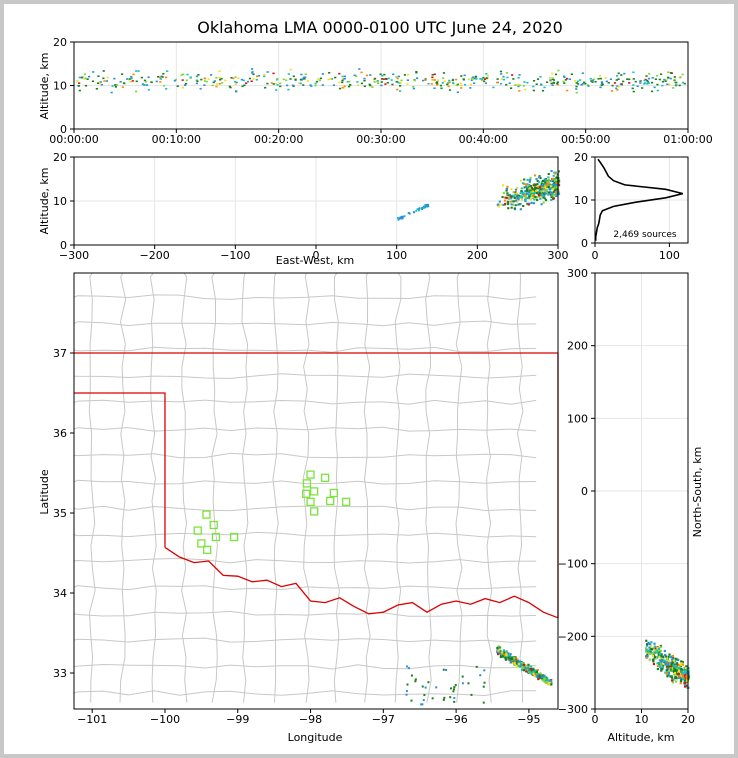  Describe the element at coordinates (305, 666) in the screenshot. I see `county-line-ew` at that location.